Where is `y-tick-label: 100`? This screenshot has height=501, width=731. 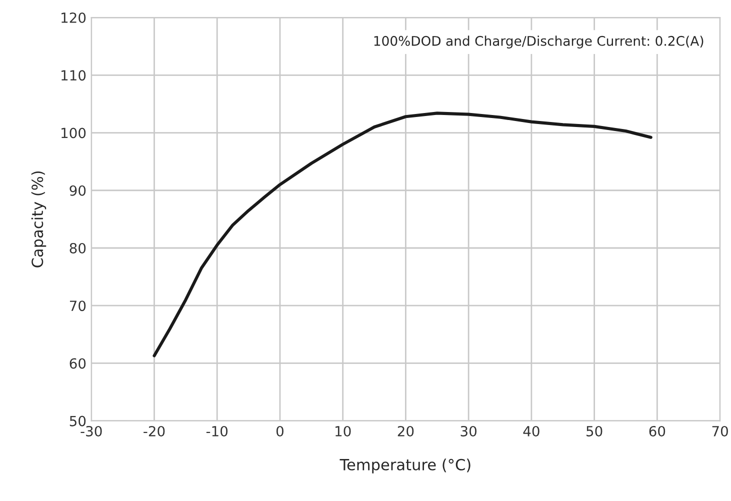
y-tick-label: 100 is located at coordinates (74, 133).